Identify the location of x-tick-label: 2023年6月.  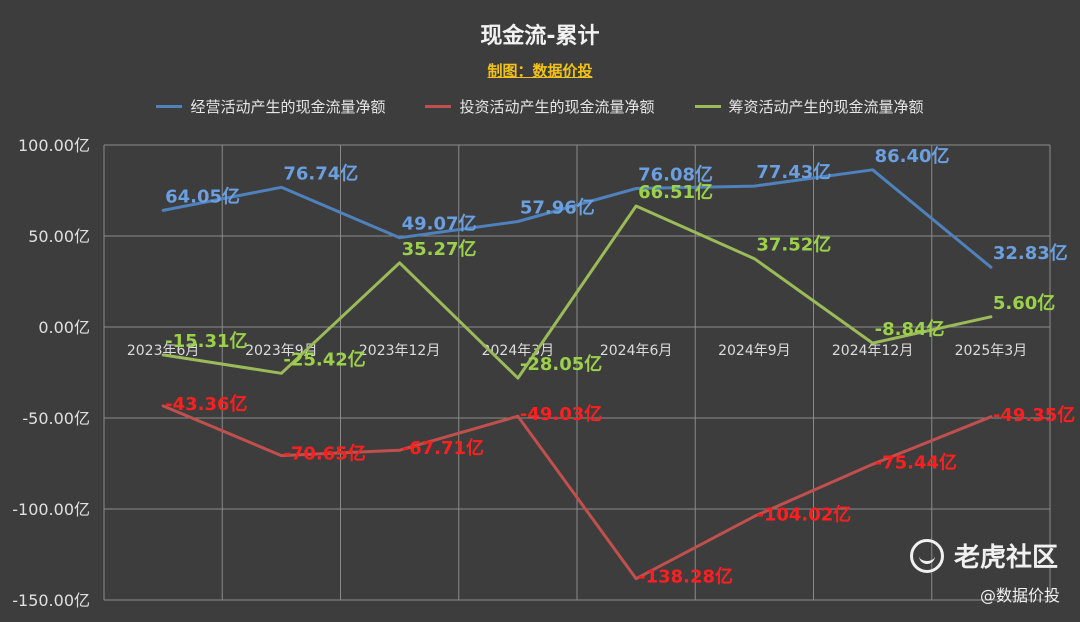
(163, 351).